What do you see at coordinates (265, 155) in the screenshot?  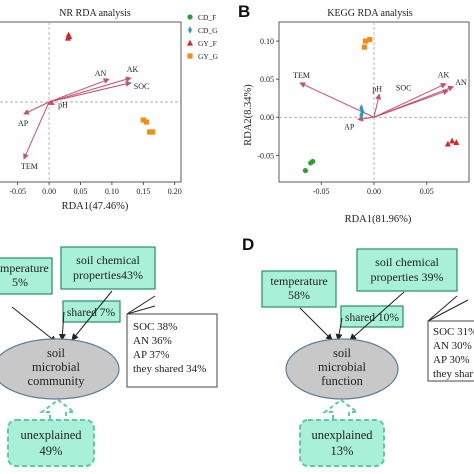 I see `y-tick-label: -0.05` at bounding box center [265, 155].